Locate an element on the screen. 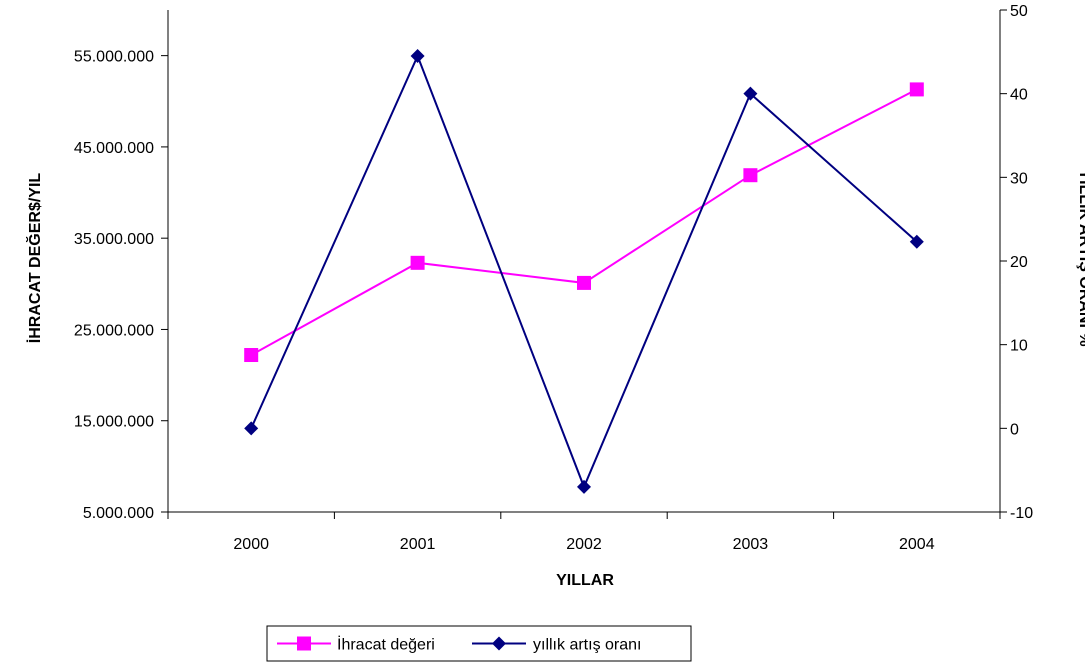 Image resolution: width=1085 pixels, height=665 pixels. legend-item: İhracat değeri is located at coordinates (356, 644).